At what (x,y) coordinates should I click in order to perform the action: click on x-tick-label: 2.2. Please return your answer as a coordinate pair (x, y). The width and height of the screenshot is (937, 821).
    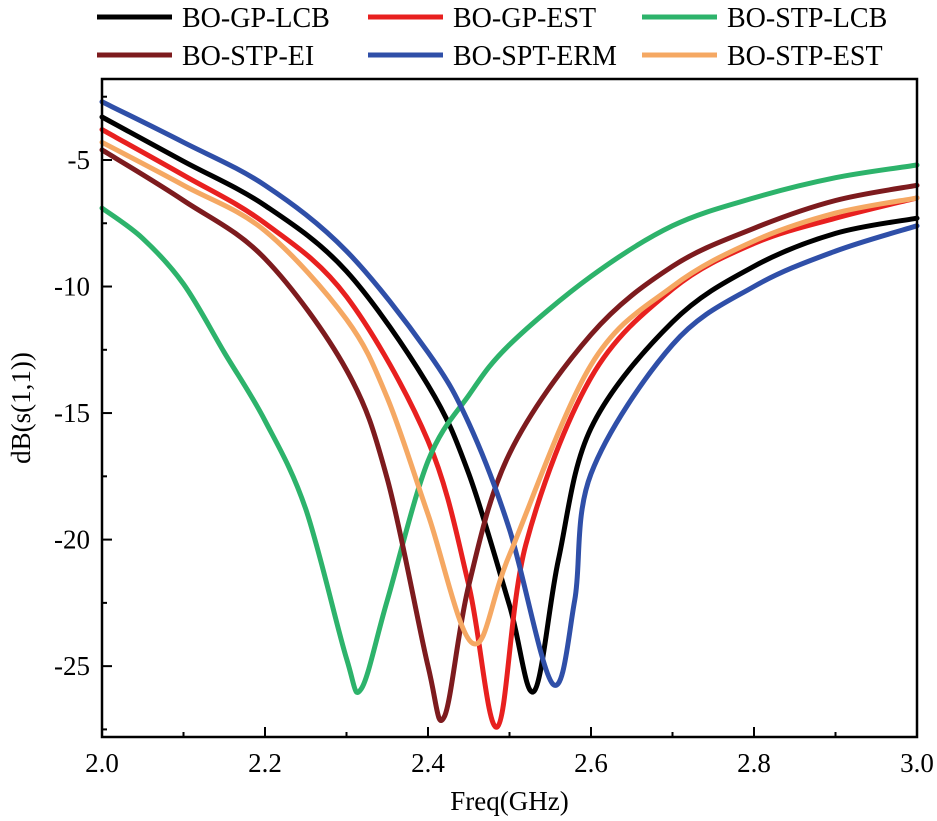
    Looking at the image, I should click on (265, 763).